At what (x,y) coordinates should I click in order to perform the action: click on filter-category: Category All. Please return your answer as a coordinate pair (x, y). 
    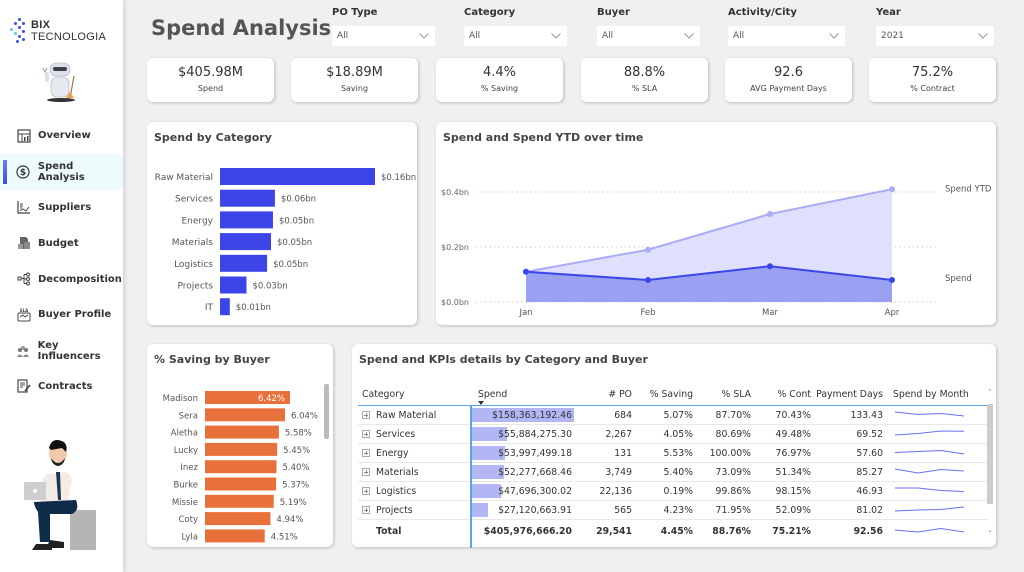
    Looking at the image, I should click on (515, 26).